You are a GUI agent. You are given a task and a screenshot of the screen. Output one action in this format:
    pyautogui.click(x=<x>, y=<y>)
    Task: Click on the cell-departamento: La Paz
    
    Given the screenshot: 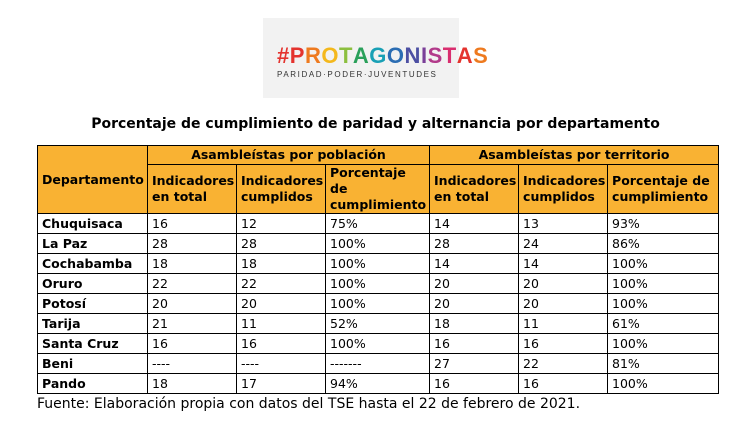 What is the action you would take?
    pyautogui.click(x=92, y=243)
    